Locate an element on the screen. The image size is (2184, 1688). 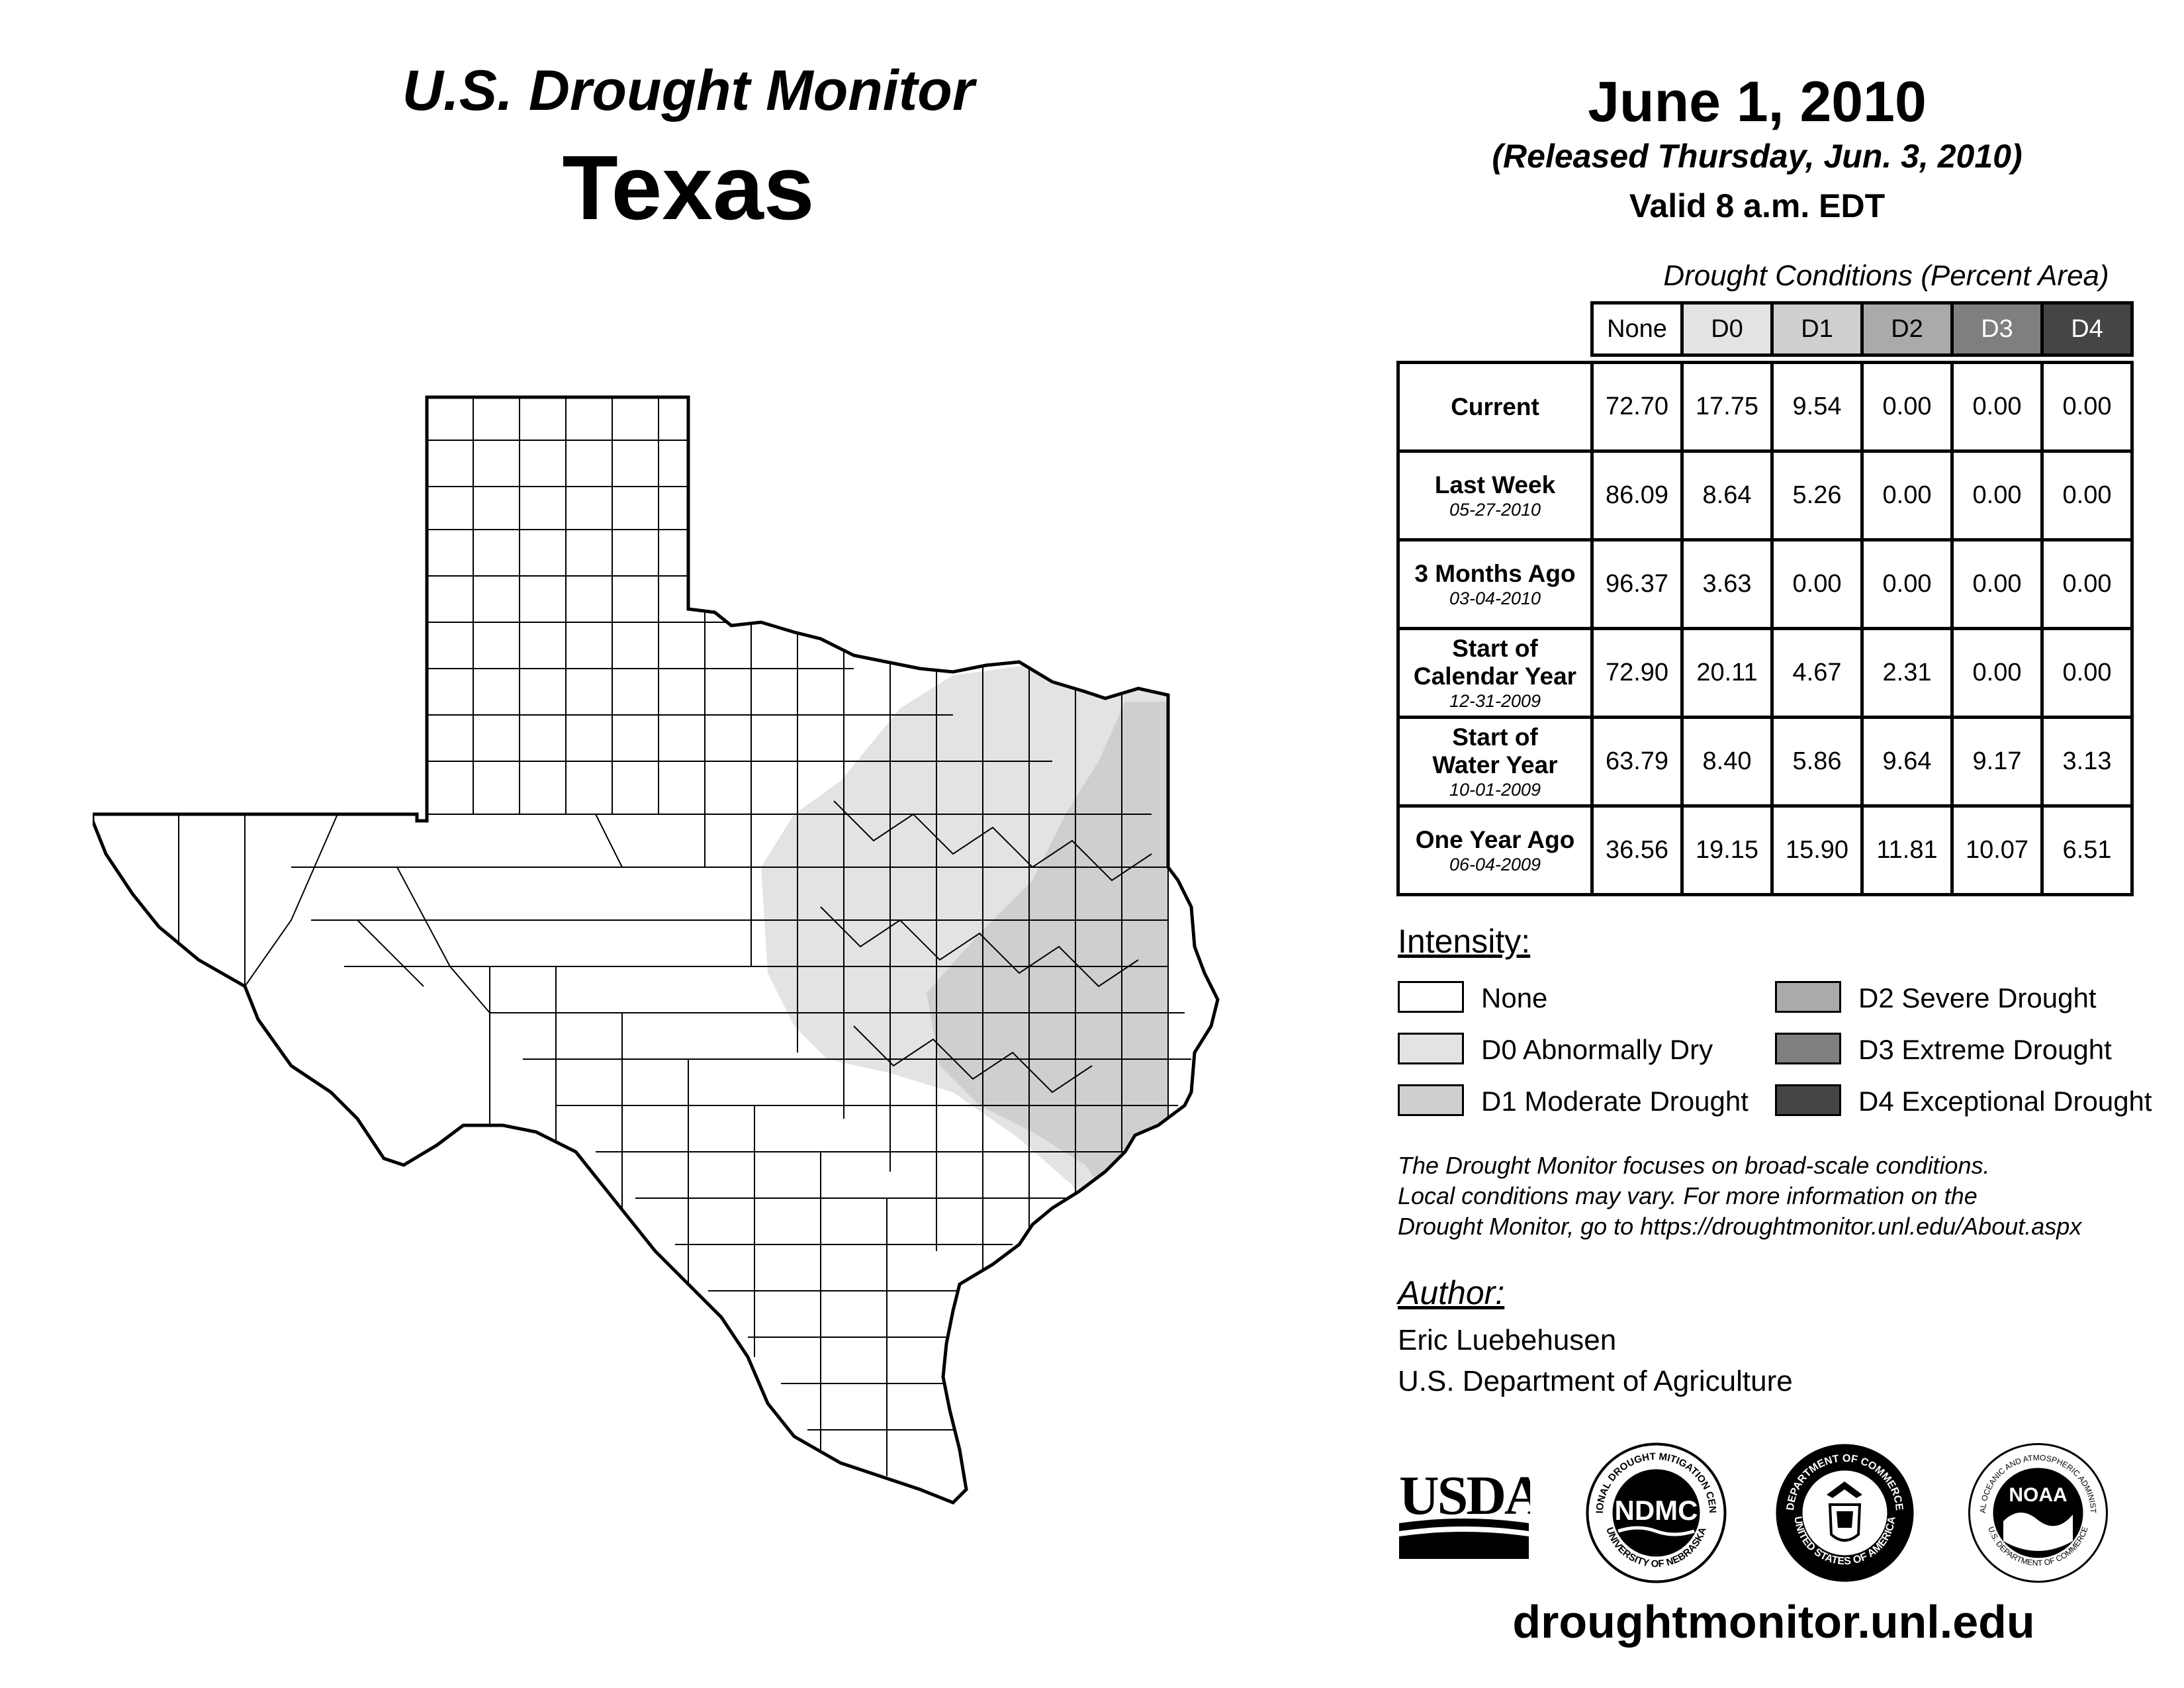
release-date: (Released Thursday, Jun. 3, 2010) is located at coordinates (1757, 156).